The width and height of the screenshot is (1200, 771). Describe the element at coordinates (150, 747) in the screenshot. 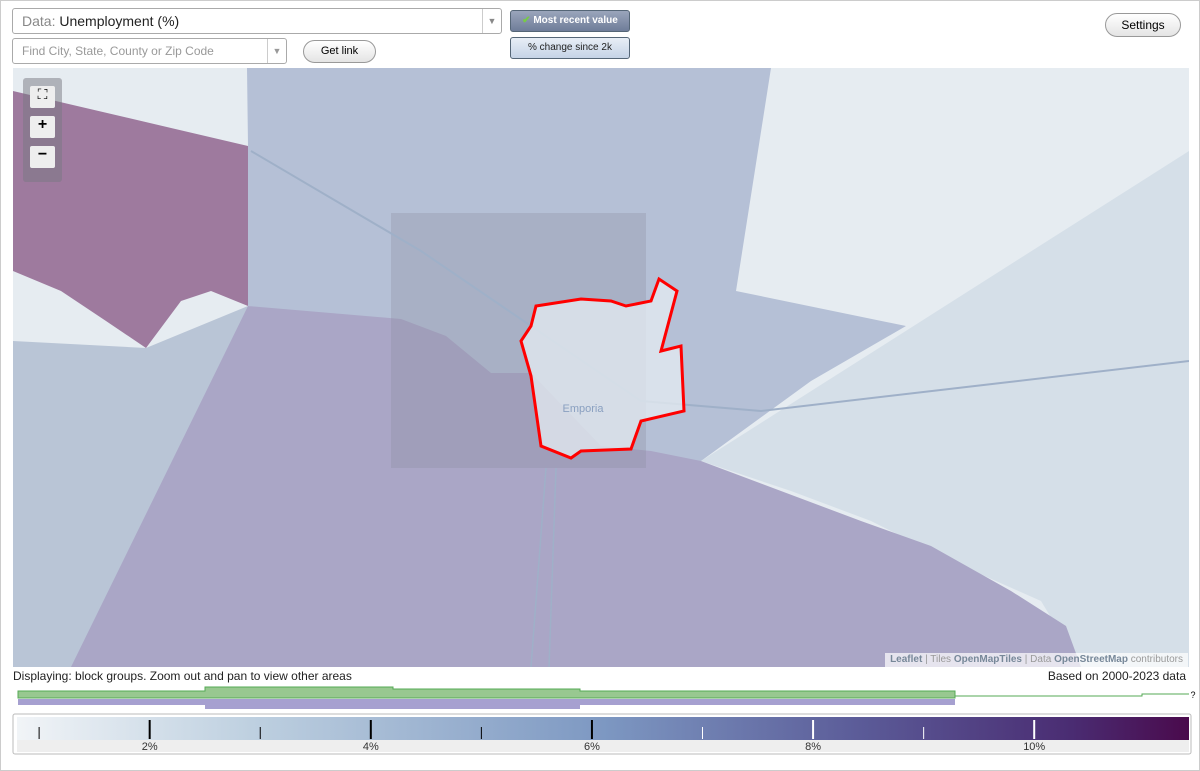

I see `legend-tick-label: 2%` at that location.